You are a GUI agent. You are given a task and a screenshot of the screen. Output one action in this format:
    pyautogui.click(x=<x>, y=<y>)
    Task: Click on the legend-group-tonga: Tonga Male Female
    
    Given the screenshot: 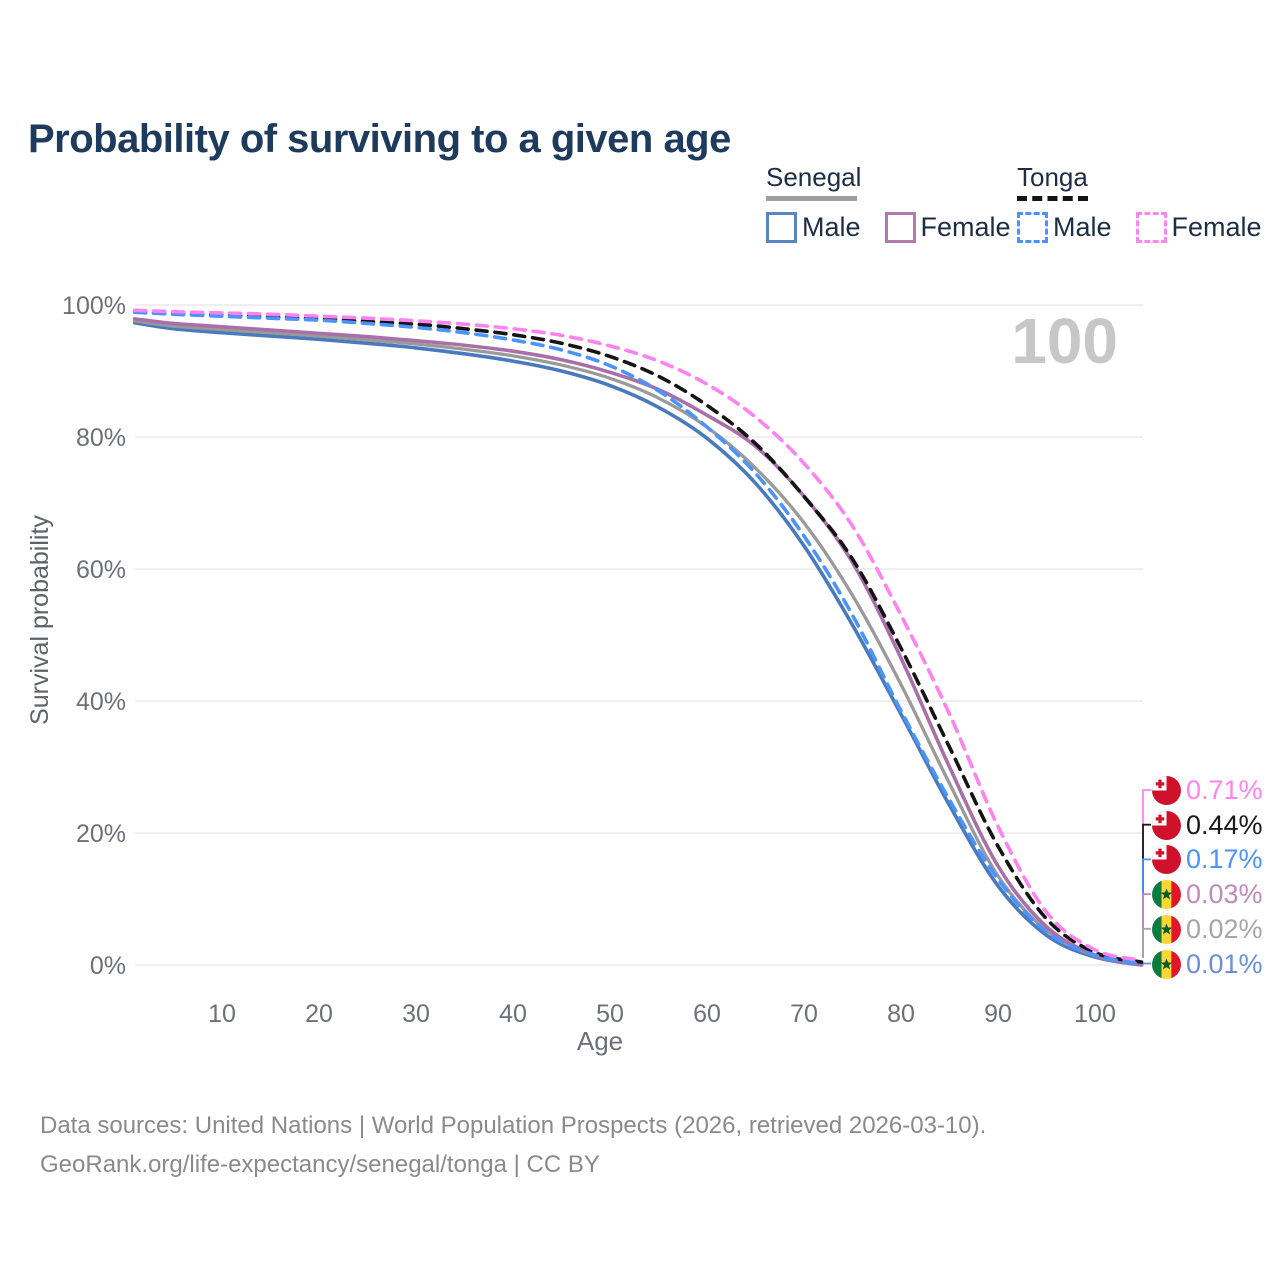 What is the action you would take?
    pyautogui.click(x=1148, y=202)
    